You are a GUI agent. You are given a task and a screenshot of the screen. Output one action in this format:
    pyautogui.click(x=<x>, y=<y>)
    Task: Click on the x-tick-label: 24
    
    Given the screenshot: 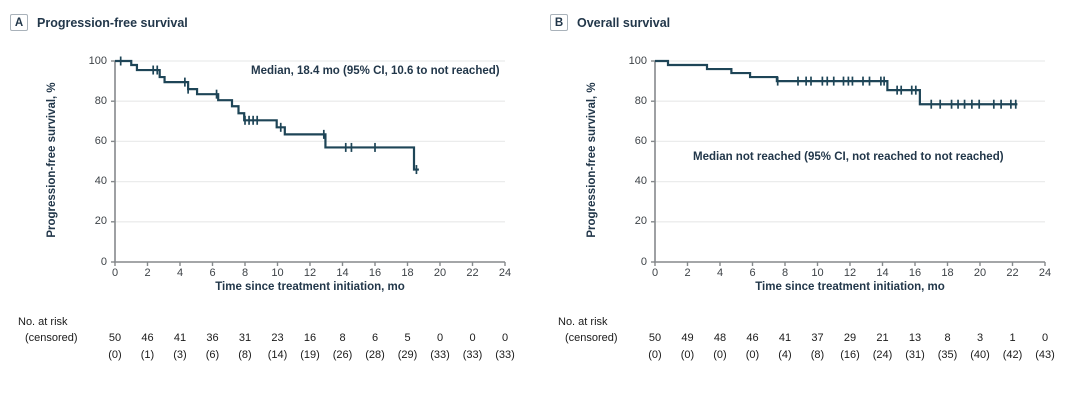 What is the action you would take?
    pyautogui.click(x=1045, y=273)
    